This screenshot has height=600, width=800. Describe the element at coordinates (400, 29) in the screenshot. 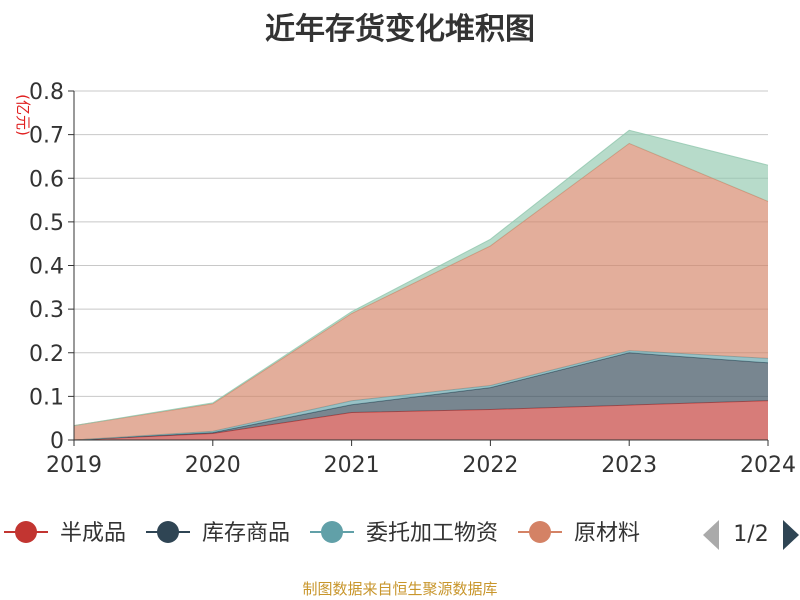

I see `chart-title: 近年存货变化堆积图` at that location.